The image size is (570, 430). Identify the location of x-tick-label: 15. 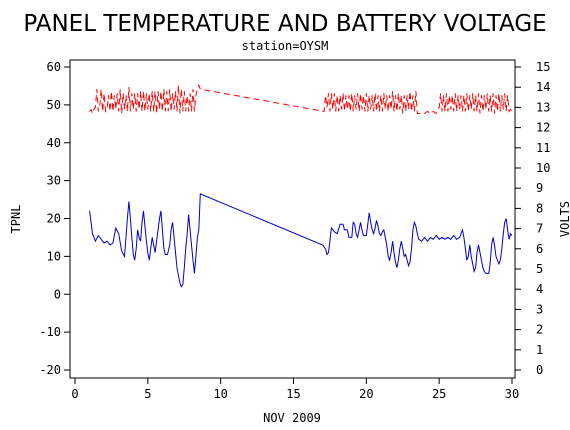
(293, 394).